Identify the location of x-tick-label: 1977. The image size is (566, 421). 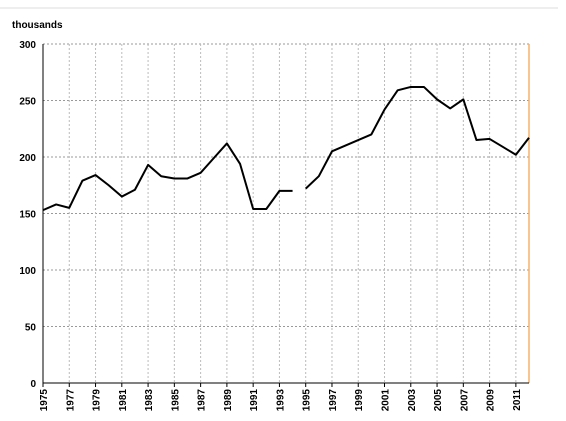
(70, 400).